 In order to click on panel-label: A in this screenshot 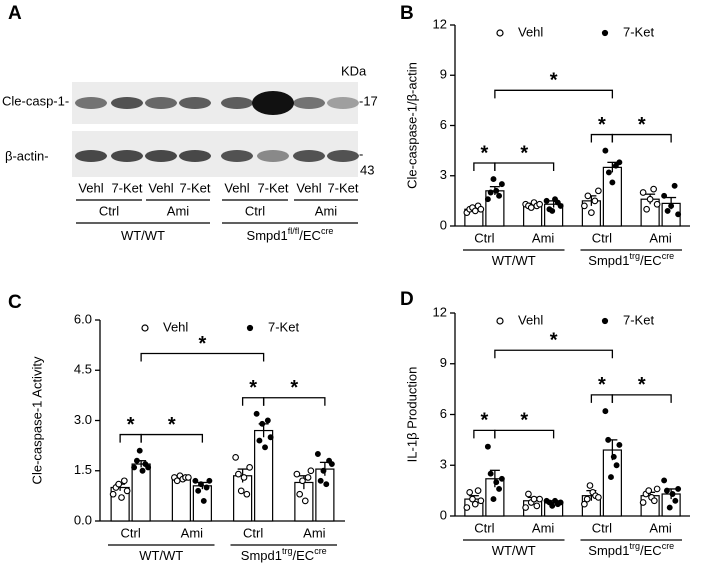, I will do `click(15, 13)`.